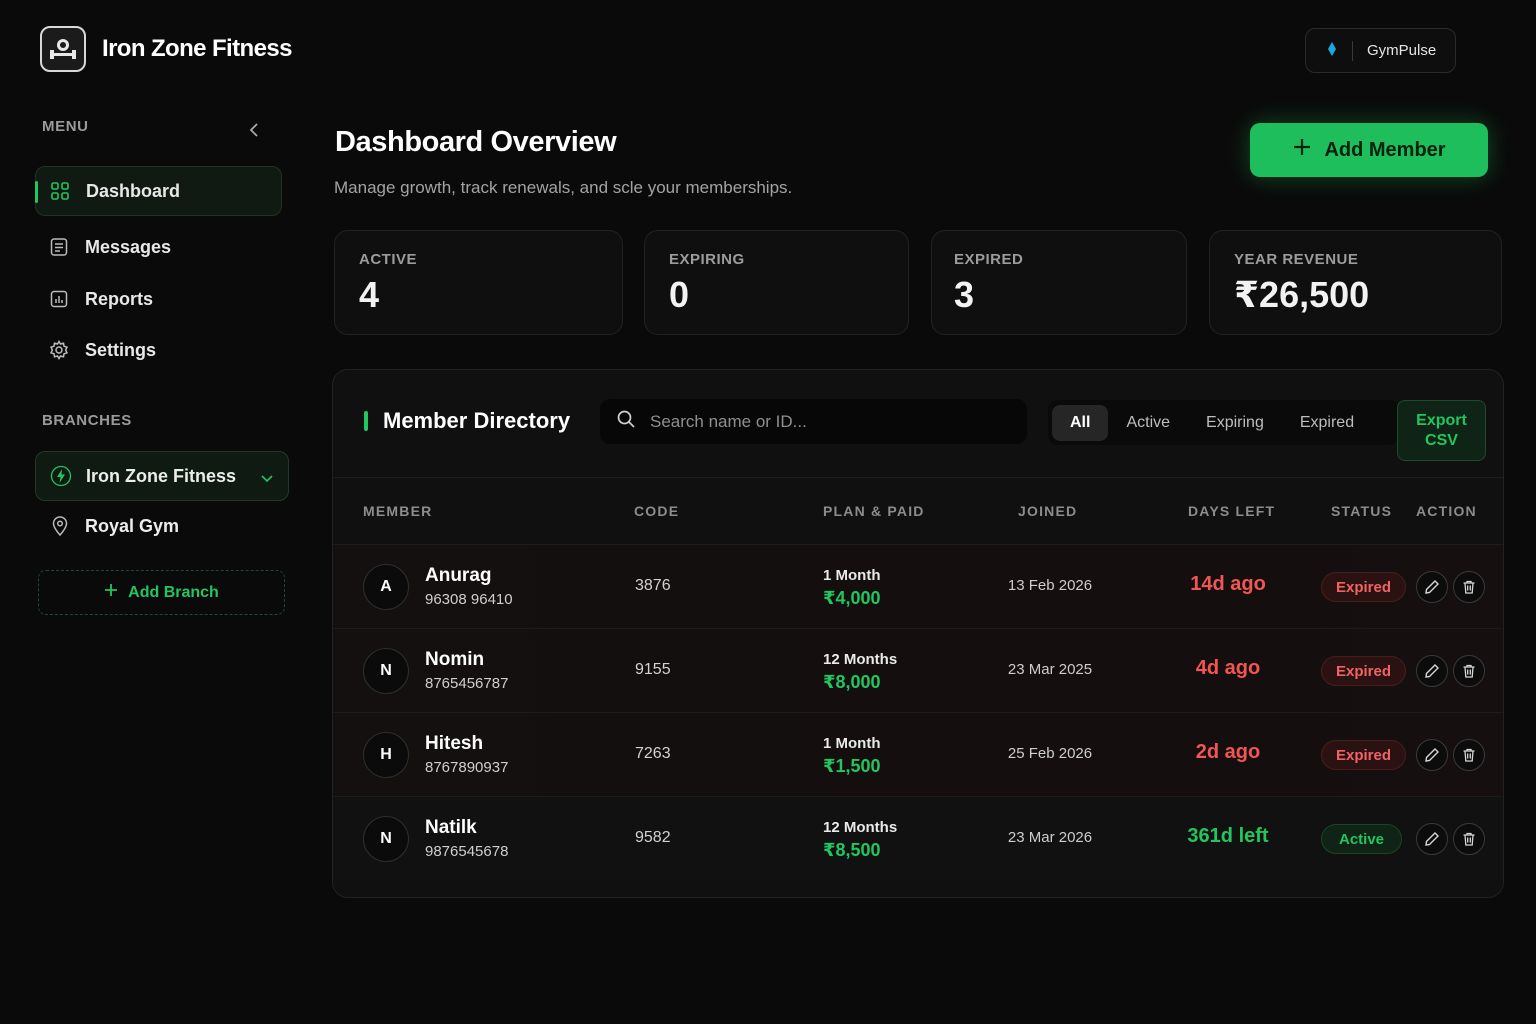  What do you see at coordinates (369, 294) in the screenshot?
I see `stat-value: 4` at bounding box center [369, 294].